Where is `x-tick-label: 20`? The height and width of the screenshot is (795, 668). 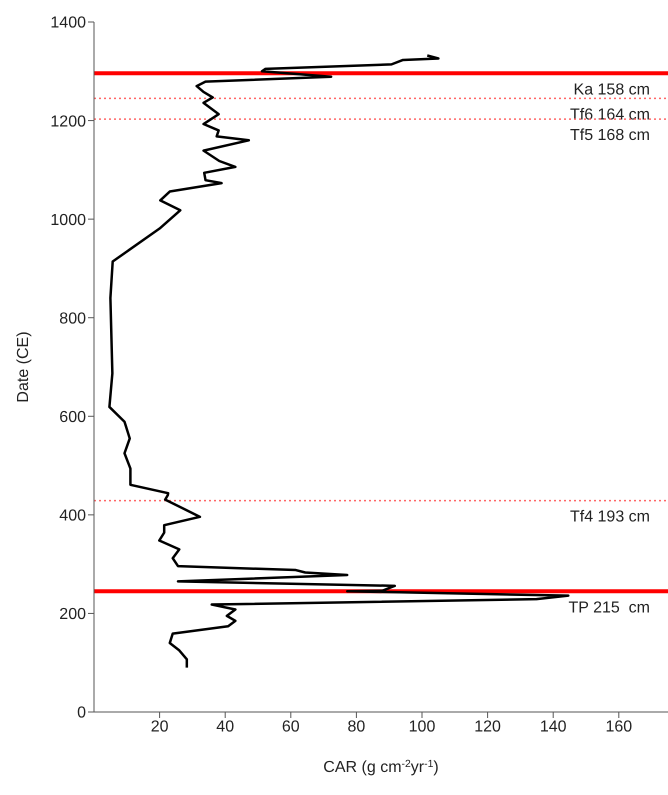 x-tick-label: 20 is located at coordinates (159, 727).